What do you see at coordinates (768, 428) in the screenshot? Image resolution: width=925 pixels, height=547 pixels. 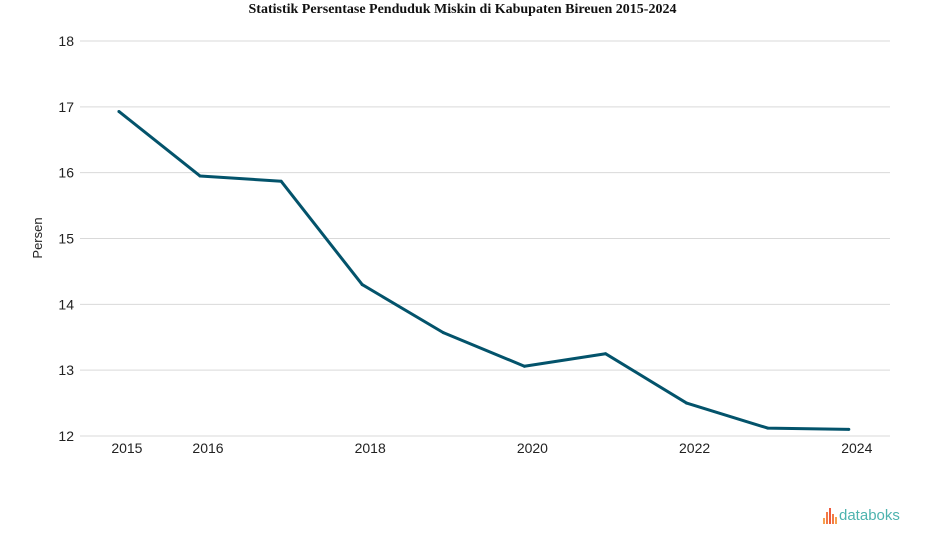 I see `data-point-2023` at bounding box center [768, 428].